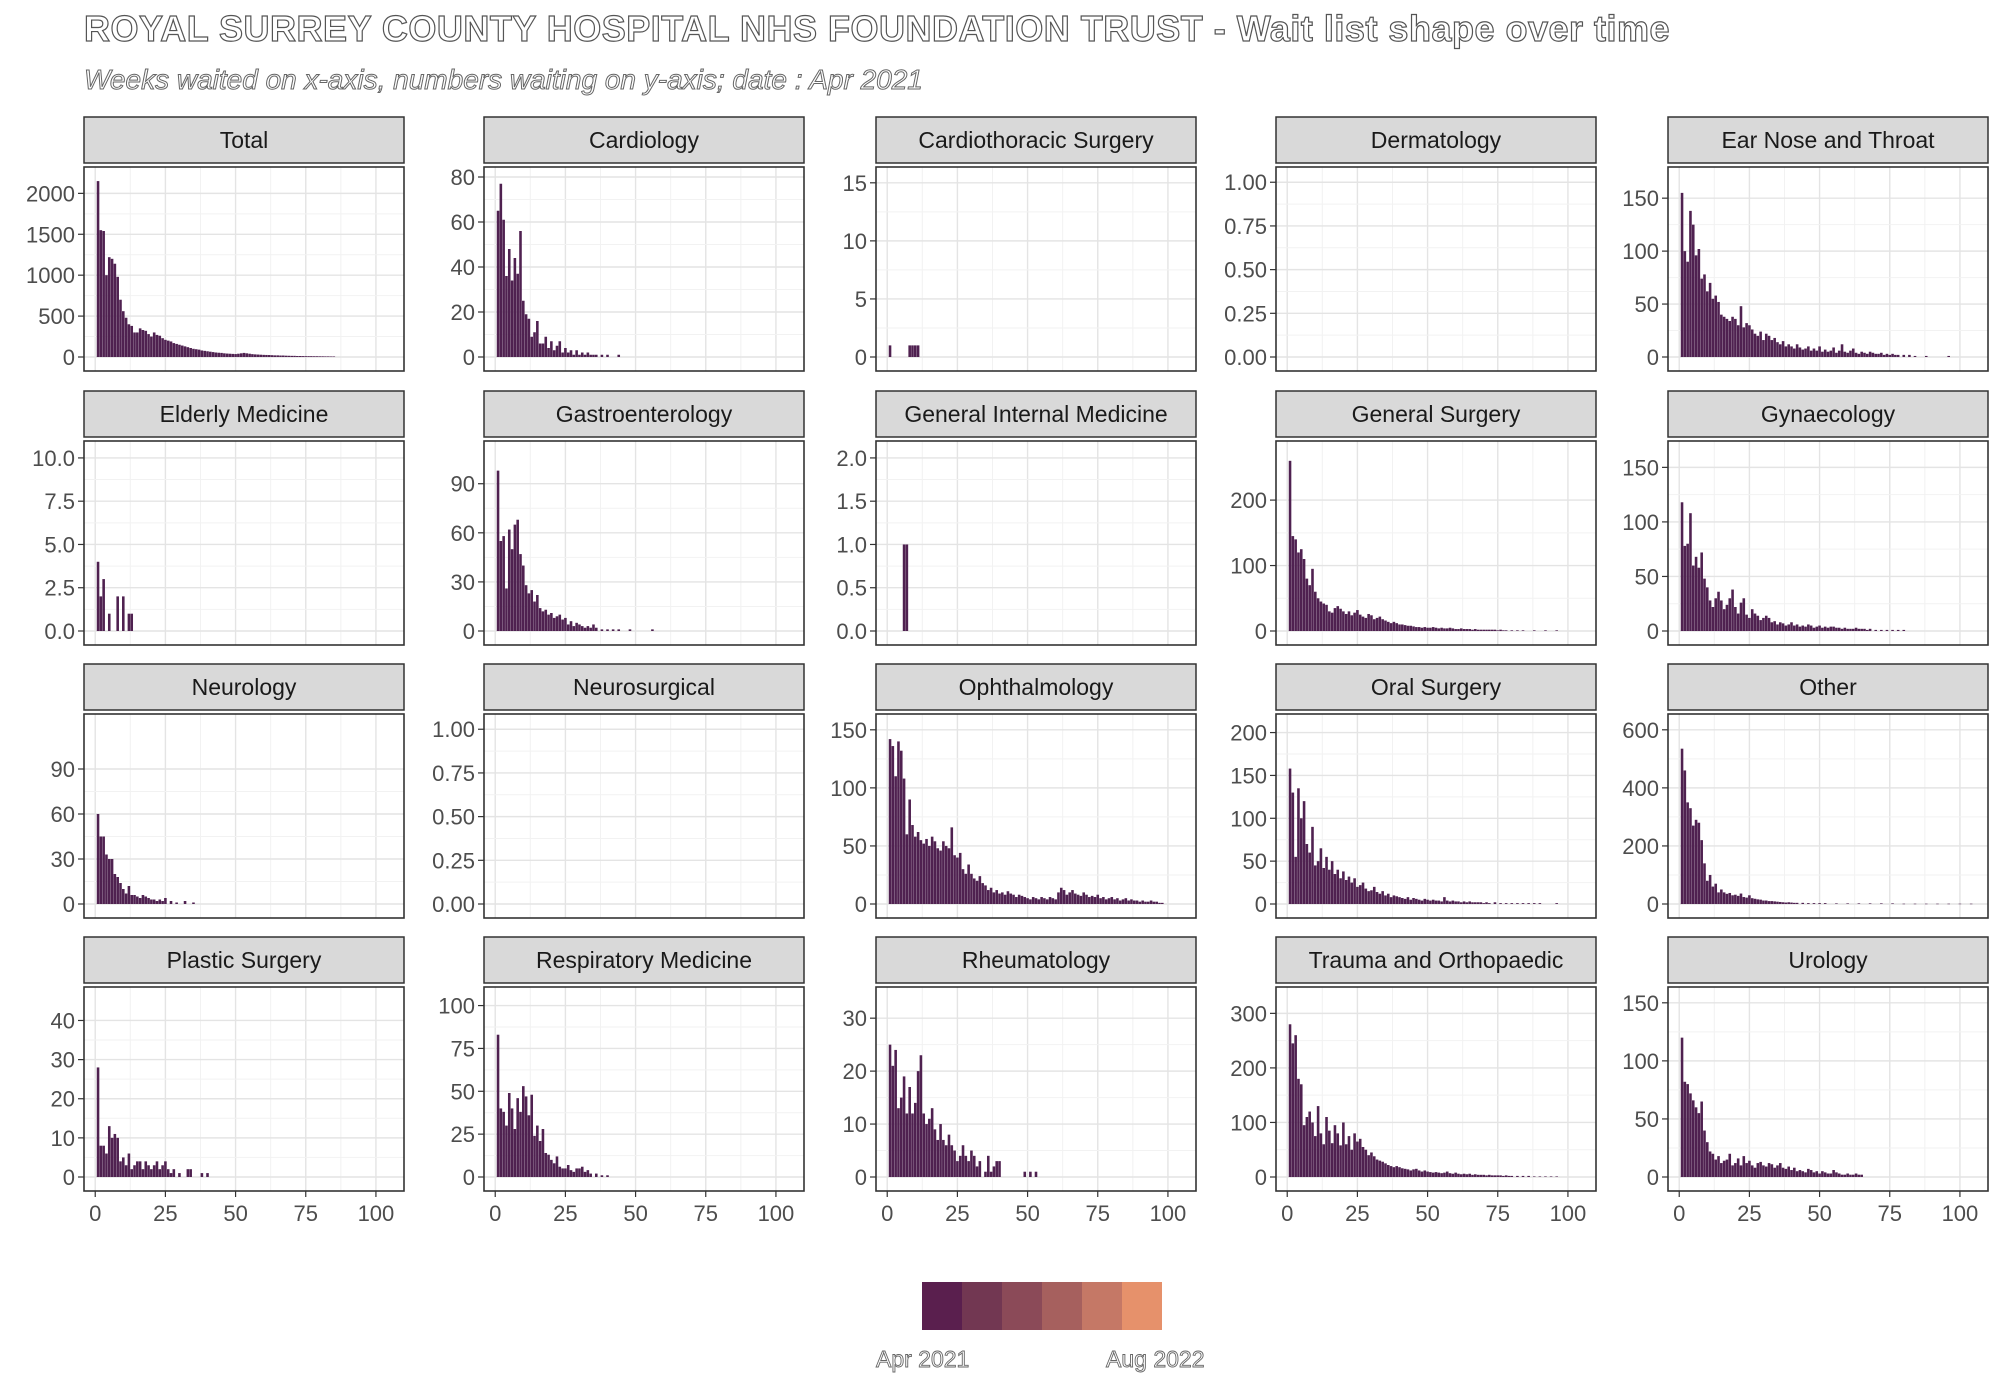 This screenshot has height=1400, width=2000. Describe the element at coordinates (63, 1020) in the screenshot. I see `y-tick-label: 40` at that location.